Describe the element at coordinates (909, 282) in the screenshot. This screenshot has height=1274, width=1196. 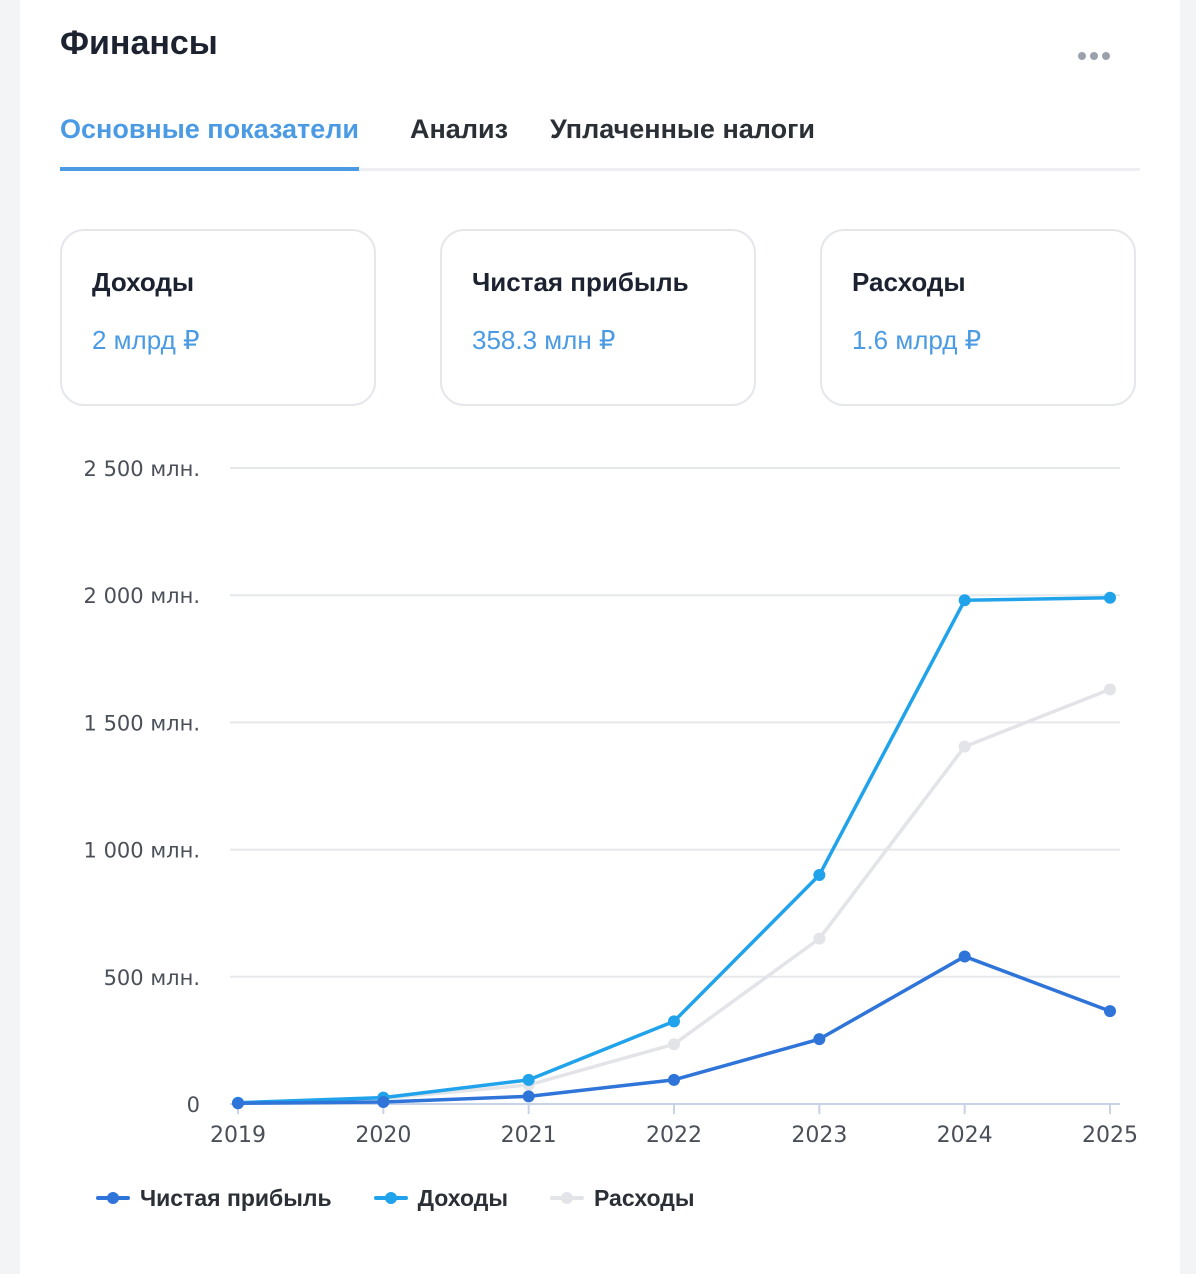
I see `card-label: Расходы` at that location.